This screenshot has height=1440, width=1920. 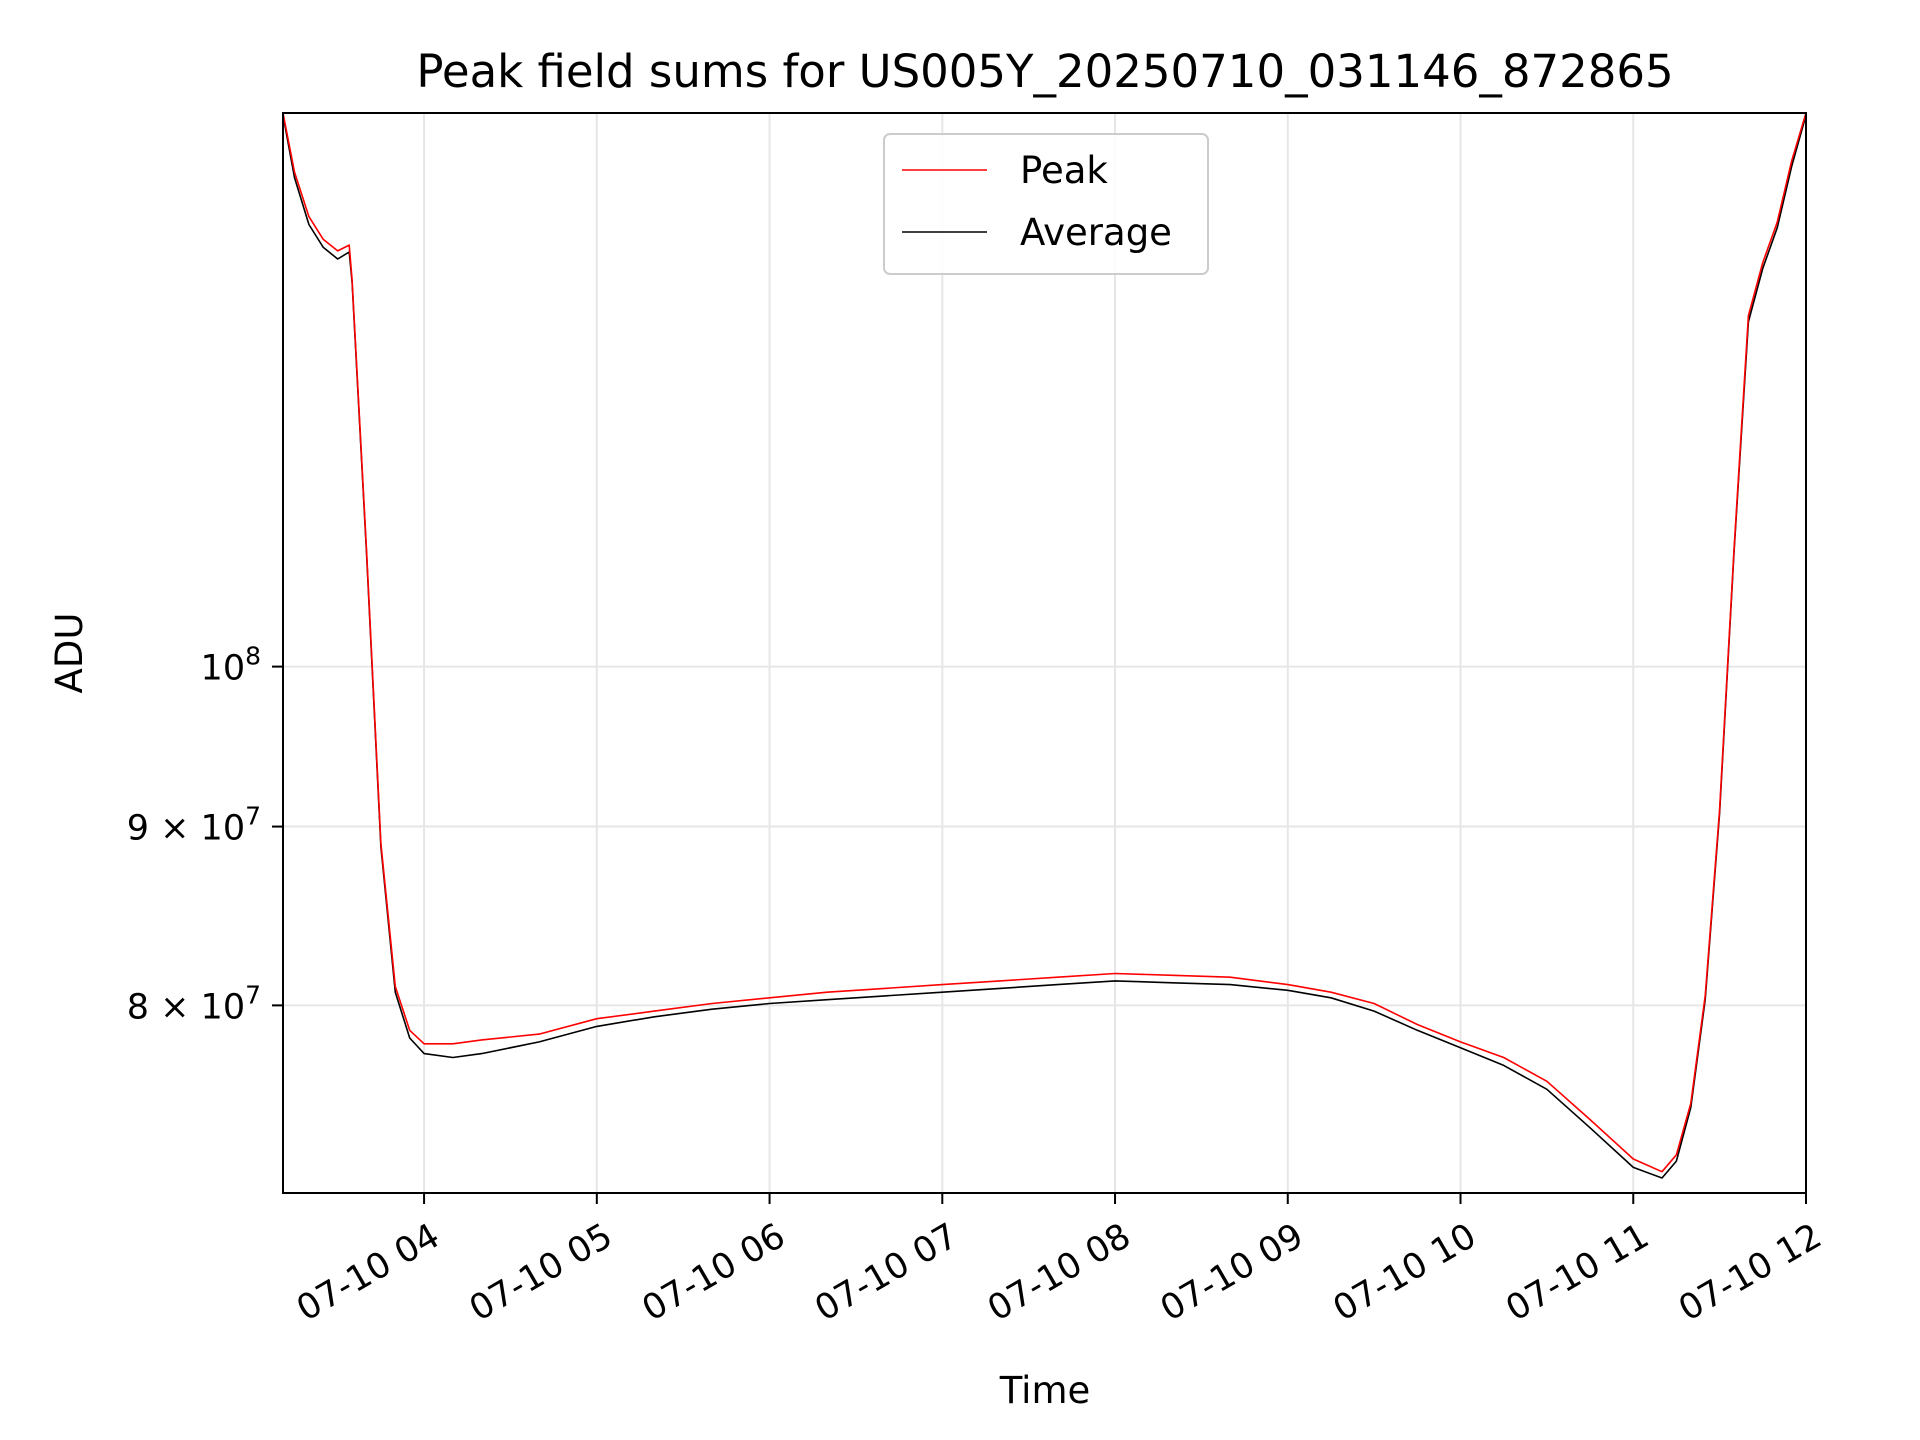 What do you see at coordinates (1045, 1390) in the screenshot?
I see `x-axis-label: Time` at bounding box center [1045, 1390].